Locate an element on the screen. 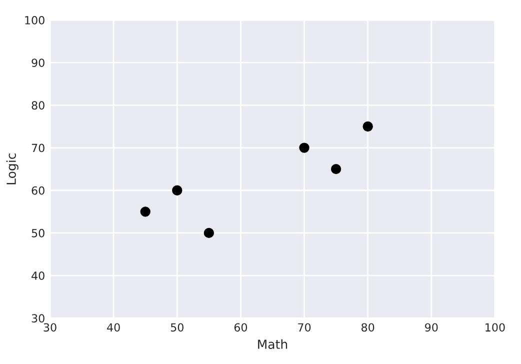 The width and height of the screenshot is (521, 364). x-tick-label: 70 is located at coordinates (304, 327).